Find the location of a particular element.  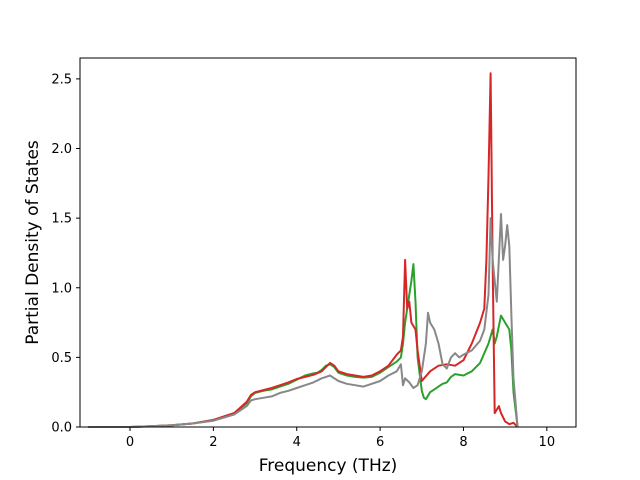

x-tick-label: 0 is located at coordinates (130, 442).